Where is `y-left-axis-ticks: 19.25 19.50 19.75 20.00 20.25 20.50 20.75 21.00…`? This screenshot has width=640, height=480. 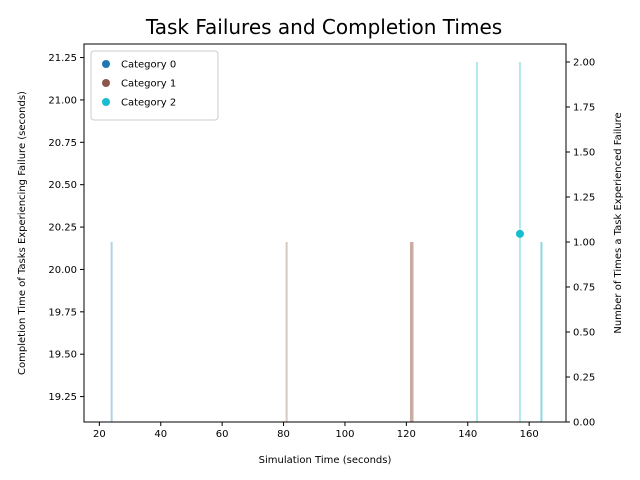
y-left-axis-ticks: 19.25 19.50 19.75 20.00 20.25 20.50 20.75 21.00… is located at coordinates (66, 228).